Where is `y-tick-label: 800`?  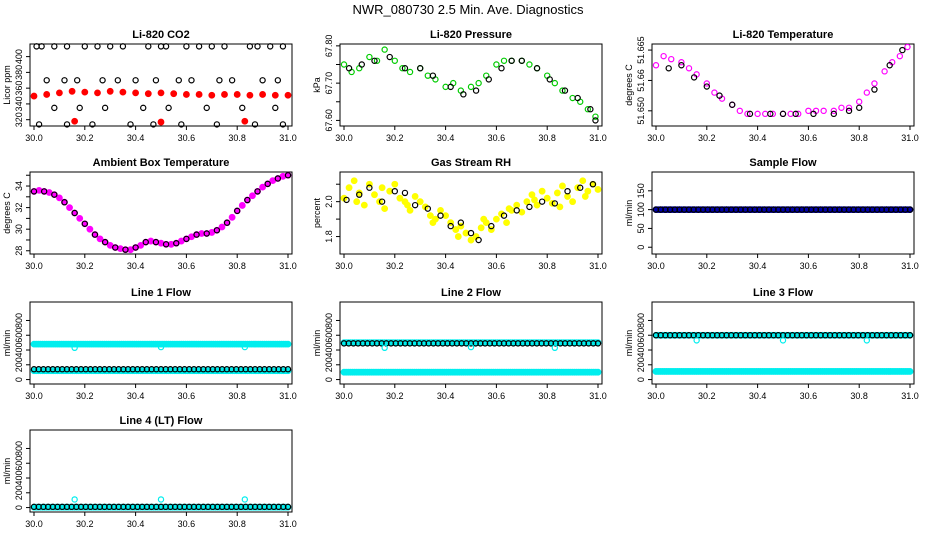
y-tick-label: 800 is located at coordinates (641, 320).